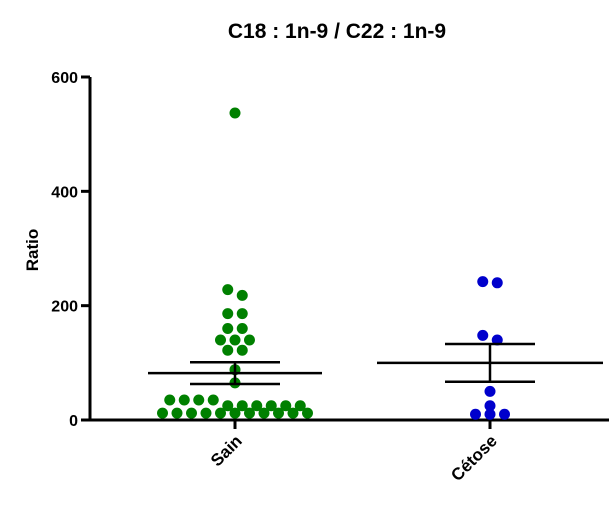 Image resolution: width=609 pixels, height=511 pixels. What do you see at coordinates (64, 192) in the screenshot?
I see `y-tick-label: 400` at bounding box center [64, 192].